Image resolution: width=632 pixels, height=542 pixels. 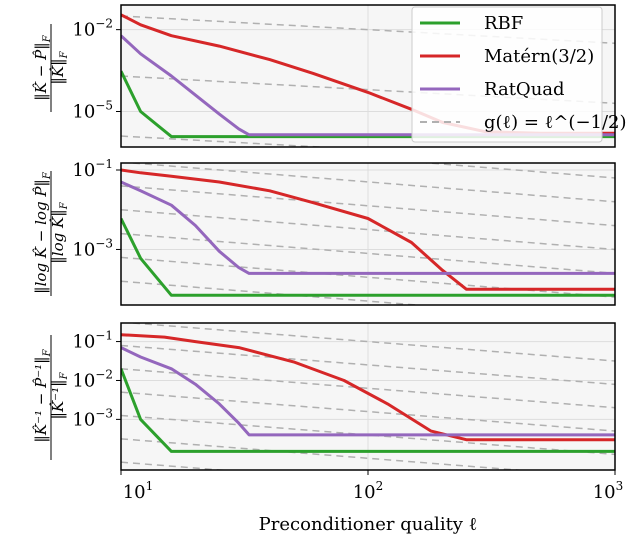 What do you see at coordinates (368, 524) in the screenshot?
I see `x-axis-label: Preconditioner quality ℓ` at bounding box center [368, 524].